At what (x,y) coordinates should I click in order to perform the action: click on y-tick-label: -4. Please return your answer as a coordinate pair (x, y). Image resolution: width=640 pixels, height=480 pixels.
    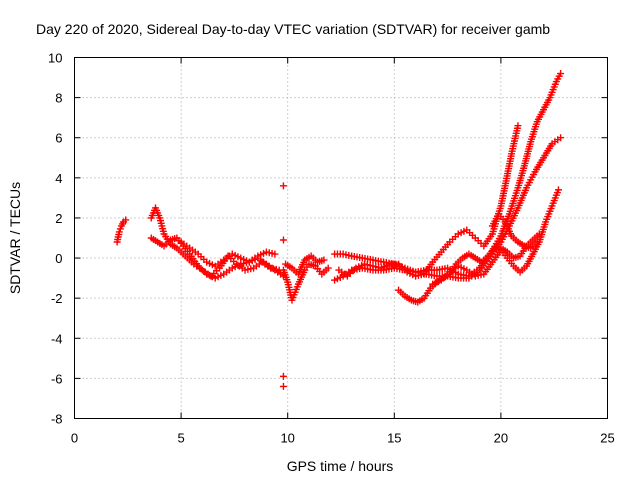
    Looking at the image, I should click on (57, 338).